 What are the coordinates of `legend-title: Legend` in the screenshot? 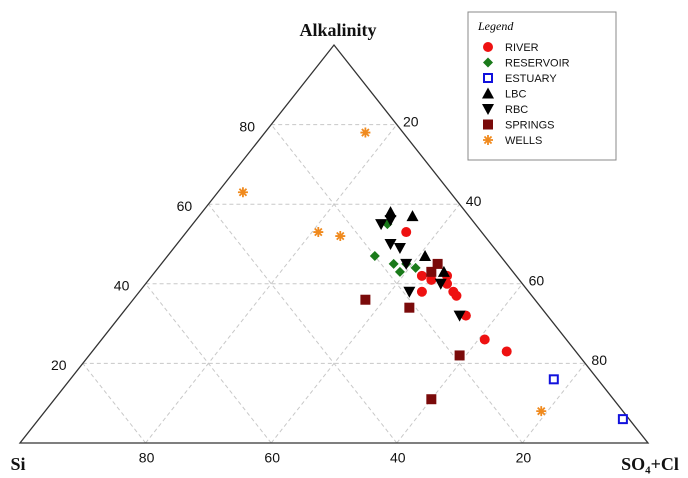 It's located at (495, 26).